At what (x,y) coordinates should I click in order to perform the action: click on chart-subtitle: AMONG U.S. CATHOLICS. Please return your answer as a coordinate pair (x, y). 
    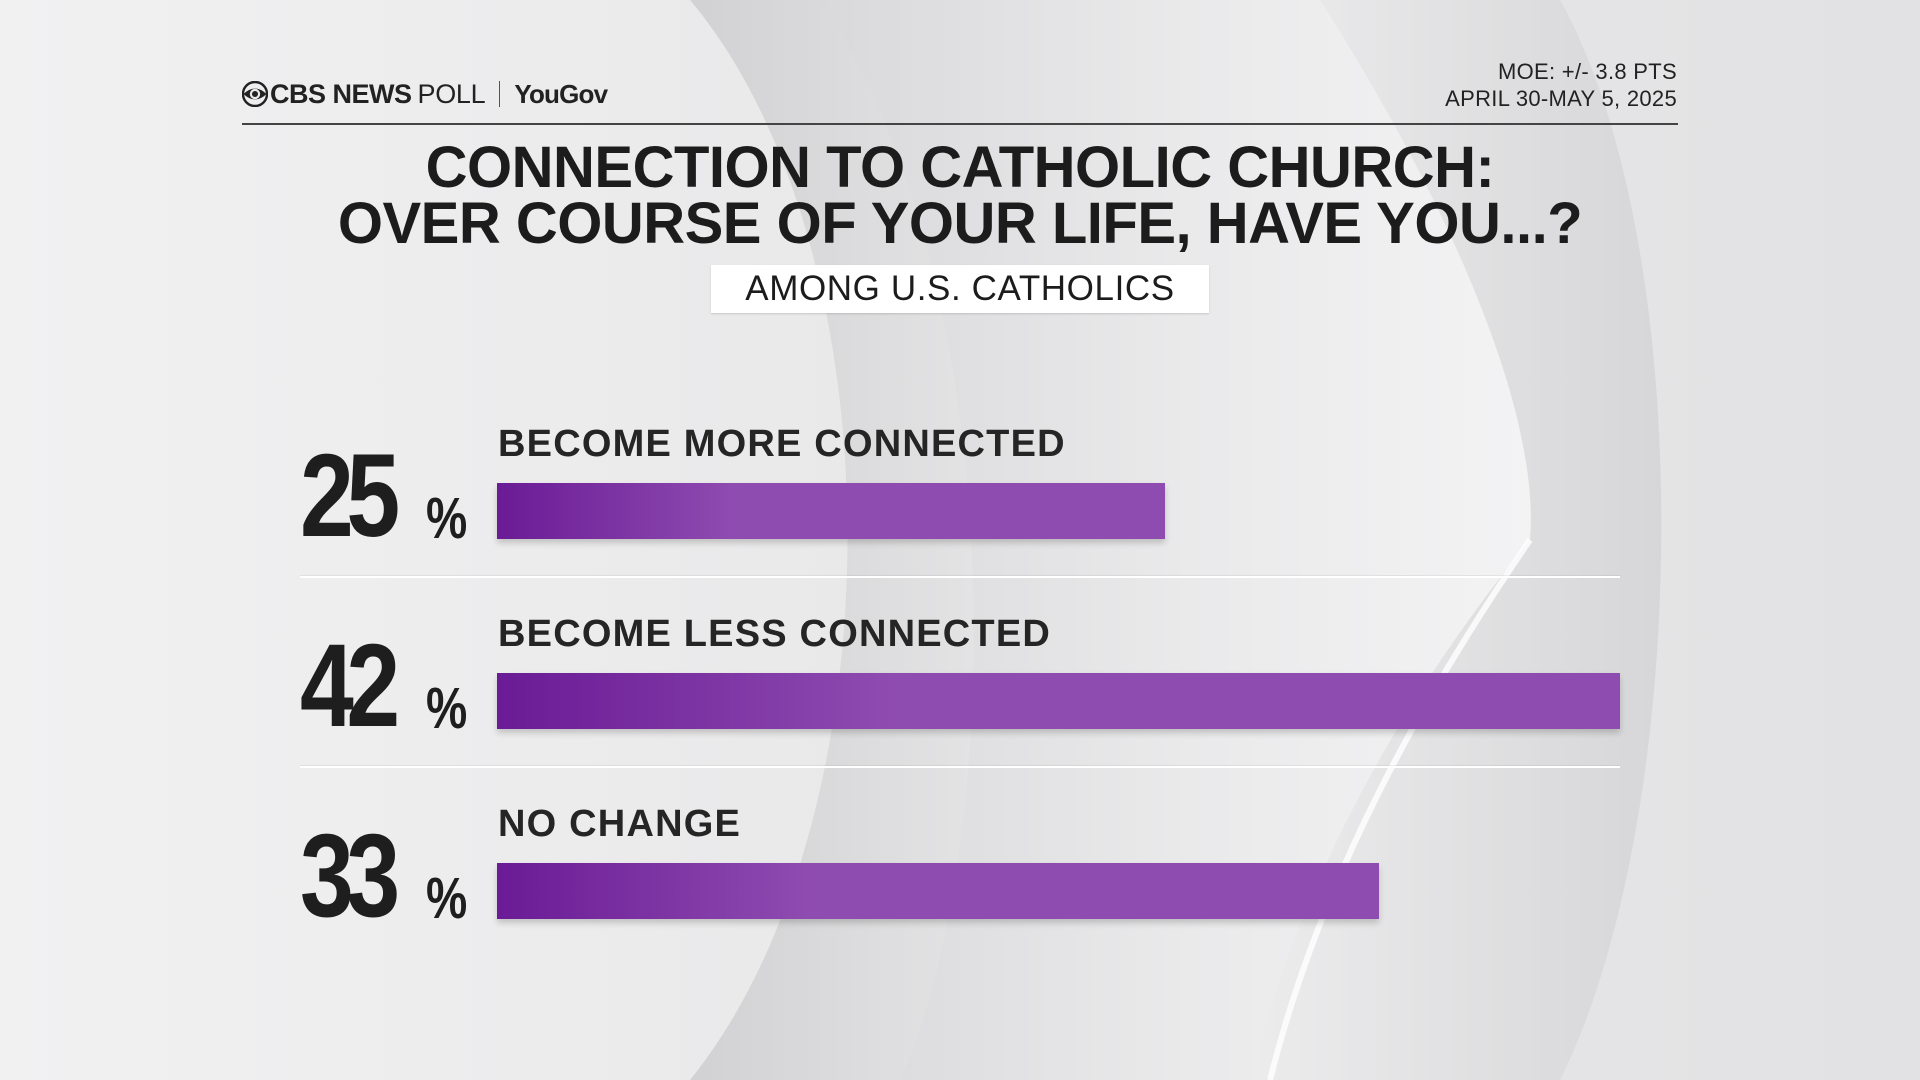
    Looking at the image, I should click on (960, 289).